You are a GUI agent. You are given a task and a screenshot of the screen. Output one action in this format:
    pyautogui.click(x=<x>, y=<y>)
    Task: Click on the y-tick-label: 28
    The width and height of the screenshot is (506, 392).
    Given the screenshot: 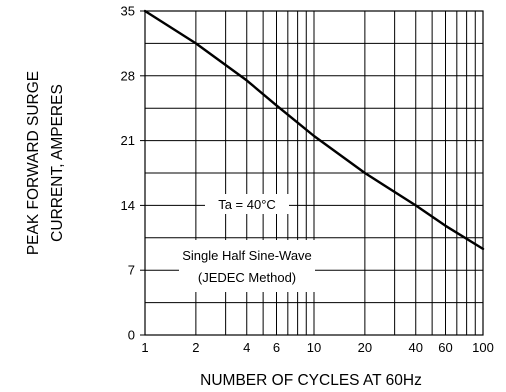 What is the action you would take?
    pyautogui.click(x=128, y=75)
    